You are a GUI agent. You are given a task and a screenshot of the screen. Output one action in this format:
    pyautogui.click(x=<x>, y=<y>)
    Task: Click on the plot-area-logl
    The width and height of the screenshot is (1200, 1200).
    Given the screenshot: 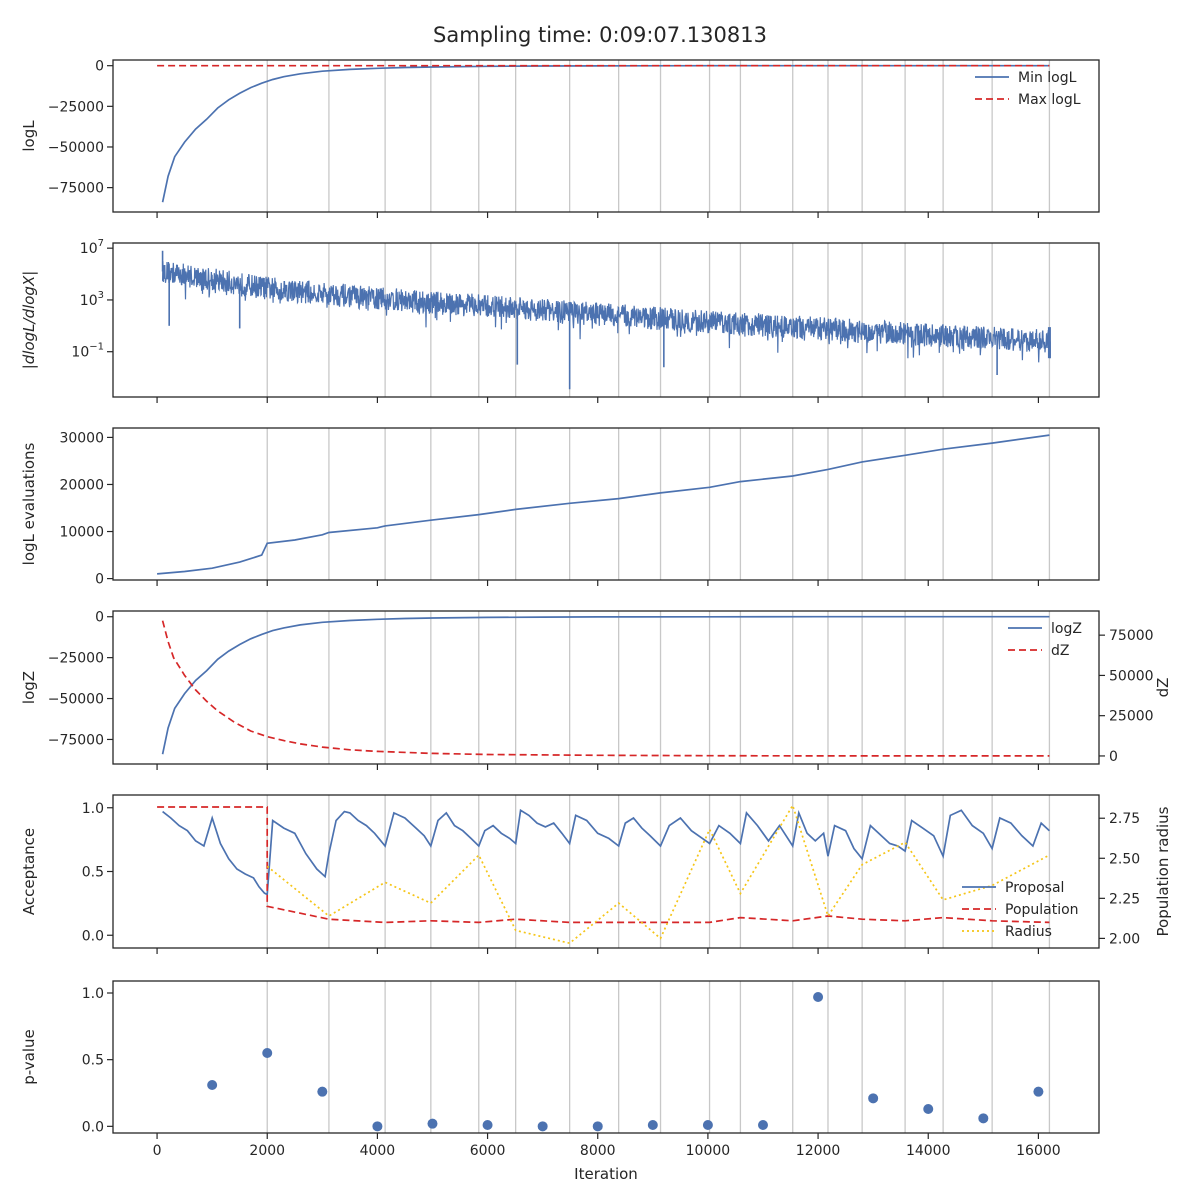 What is the action you would take?
    pyautogui.click(x=603, y=133)
    